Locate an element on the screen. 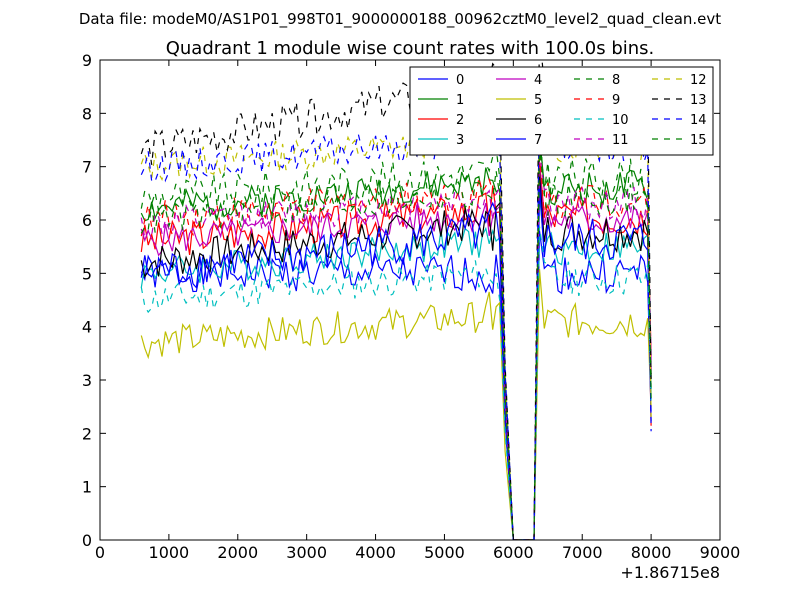  x-tick-label: 8000 is located at coordinates (651, 552).